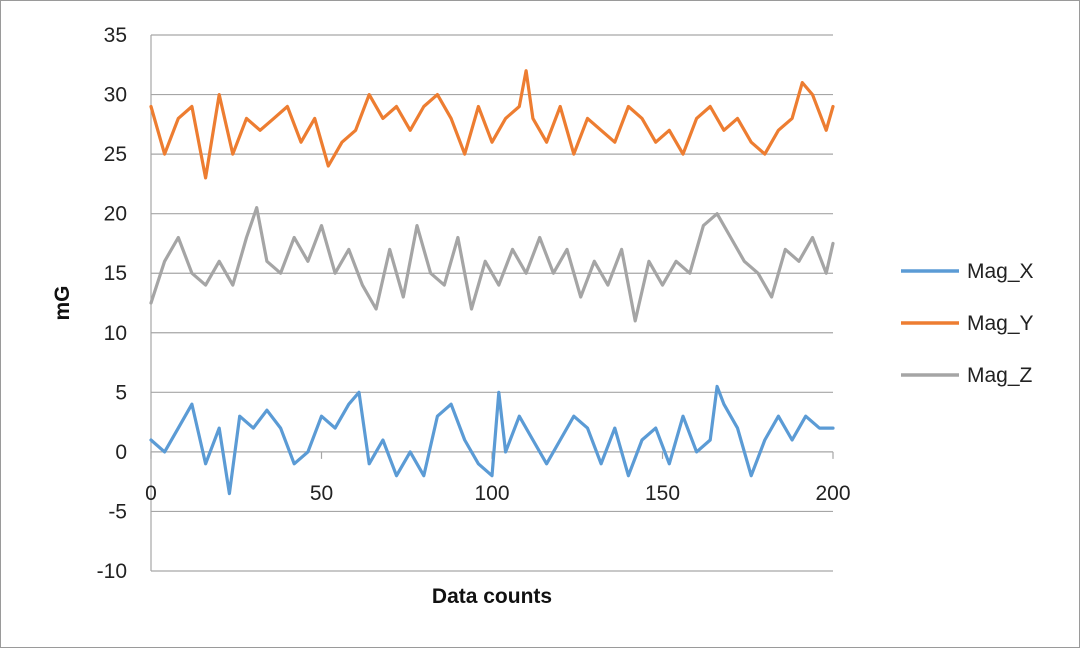 This screenshot has width=1080, height=649. Describe the element at coordinates (492, 596) in the screenshot. I see `x-axis-title: Data counts` at that location.